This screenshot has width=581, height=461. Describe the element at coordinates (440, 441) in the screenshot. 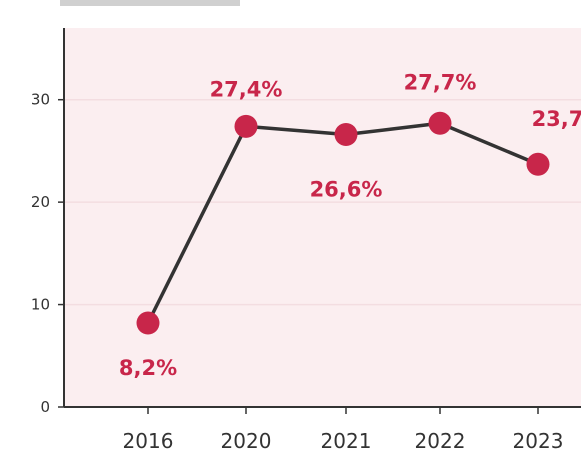

I see `x-tick-label-2022: 2022` at that location.